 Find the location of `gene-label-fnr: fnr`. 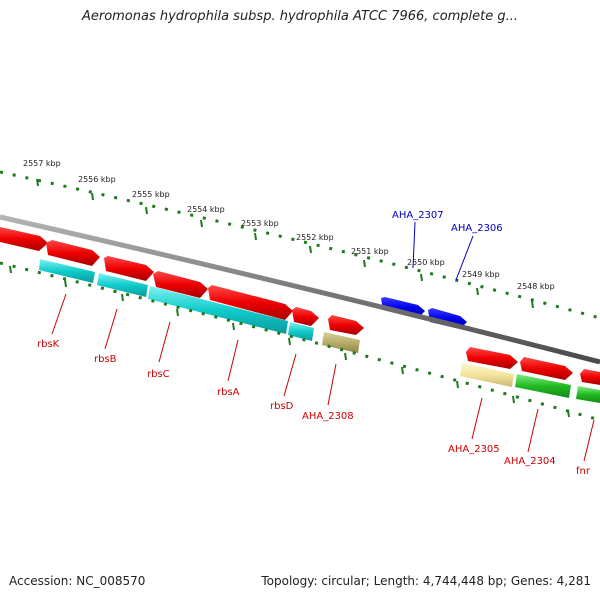

gene-label-fnr: fnr is located at coordinates (583, 471).